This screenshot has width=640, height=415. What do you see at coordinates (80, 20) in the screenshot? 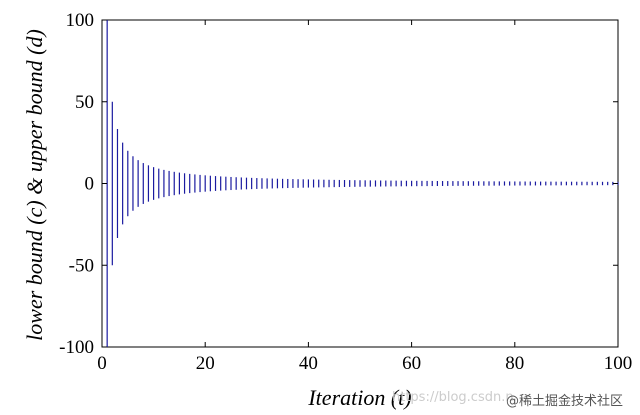
I see `y-tick-label-100: 100` at bounding box center [80, 20].